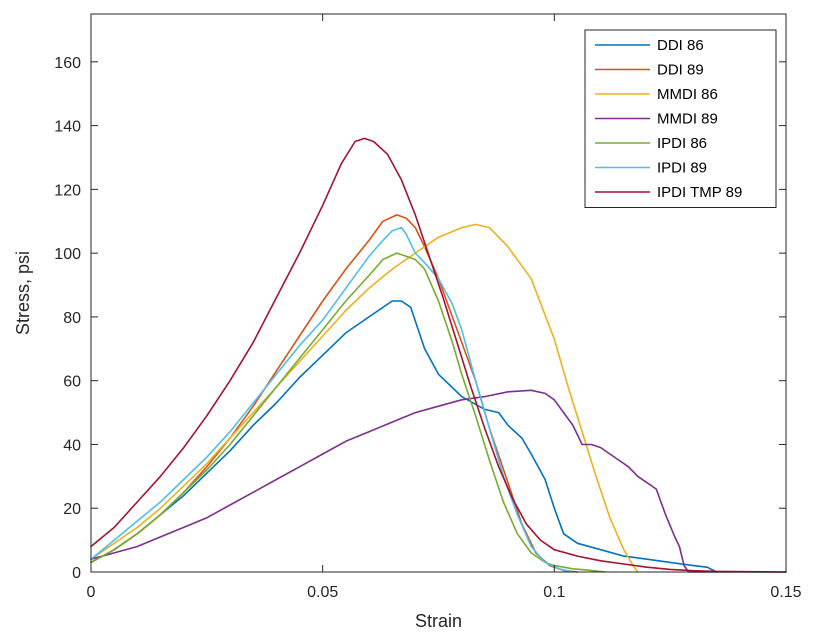  What do you see at coordinates (76, 573) in the screenshot?
I see `y-tick-label: 0` at bounding box center [76, 573].